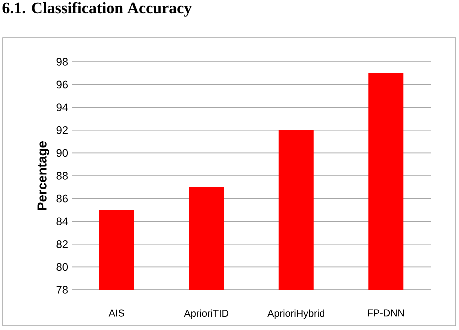 The height and width of the screenshot is (330, 459). Describe the element at coordinates (62, 84) in the screenshot. I see `y-tick-label: 96` at that location.